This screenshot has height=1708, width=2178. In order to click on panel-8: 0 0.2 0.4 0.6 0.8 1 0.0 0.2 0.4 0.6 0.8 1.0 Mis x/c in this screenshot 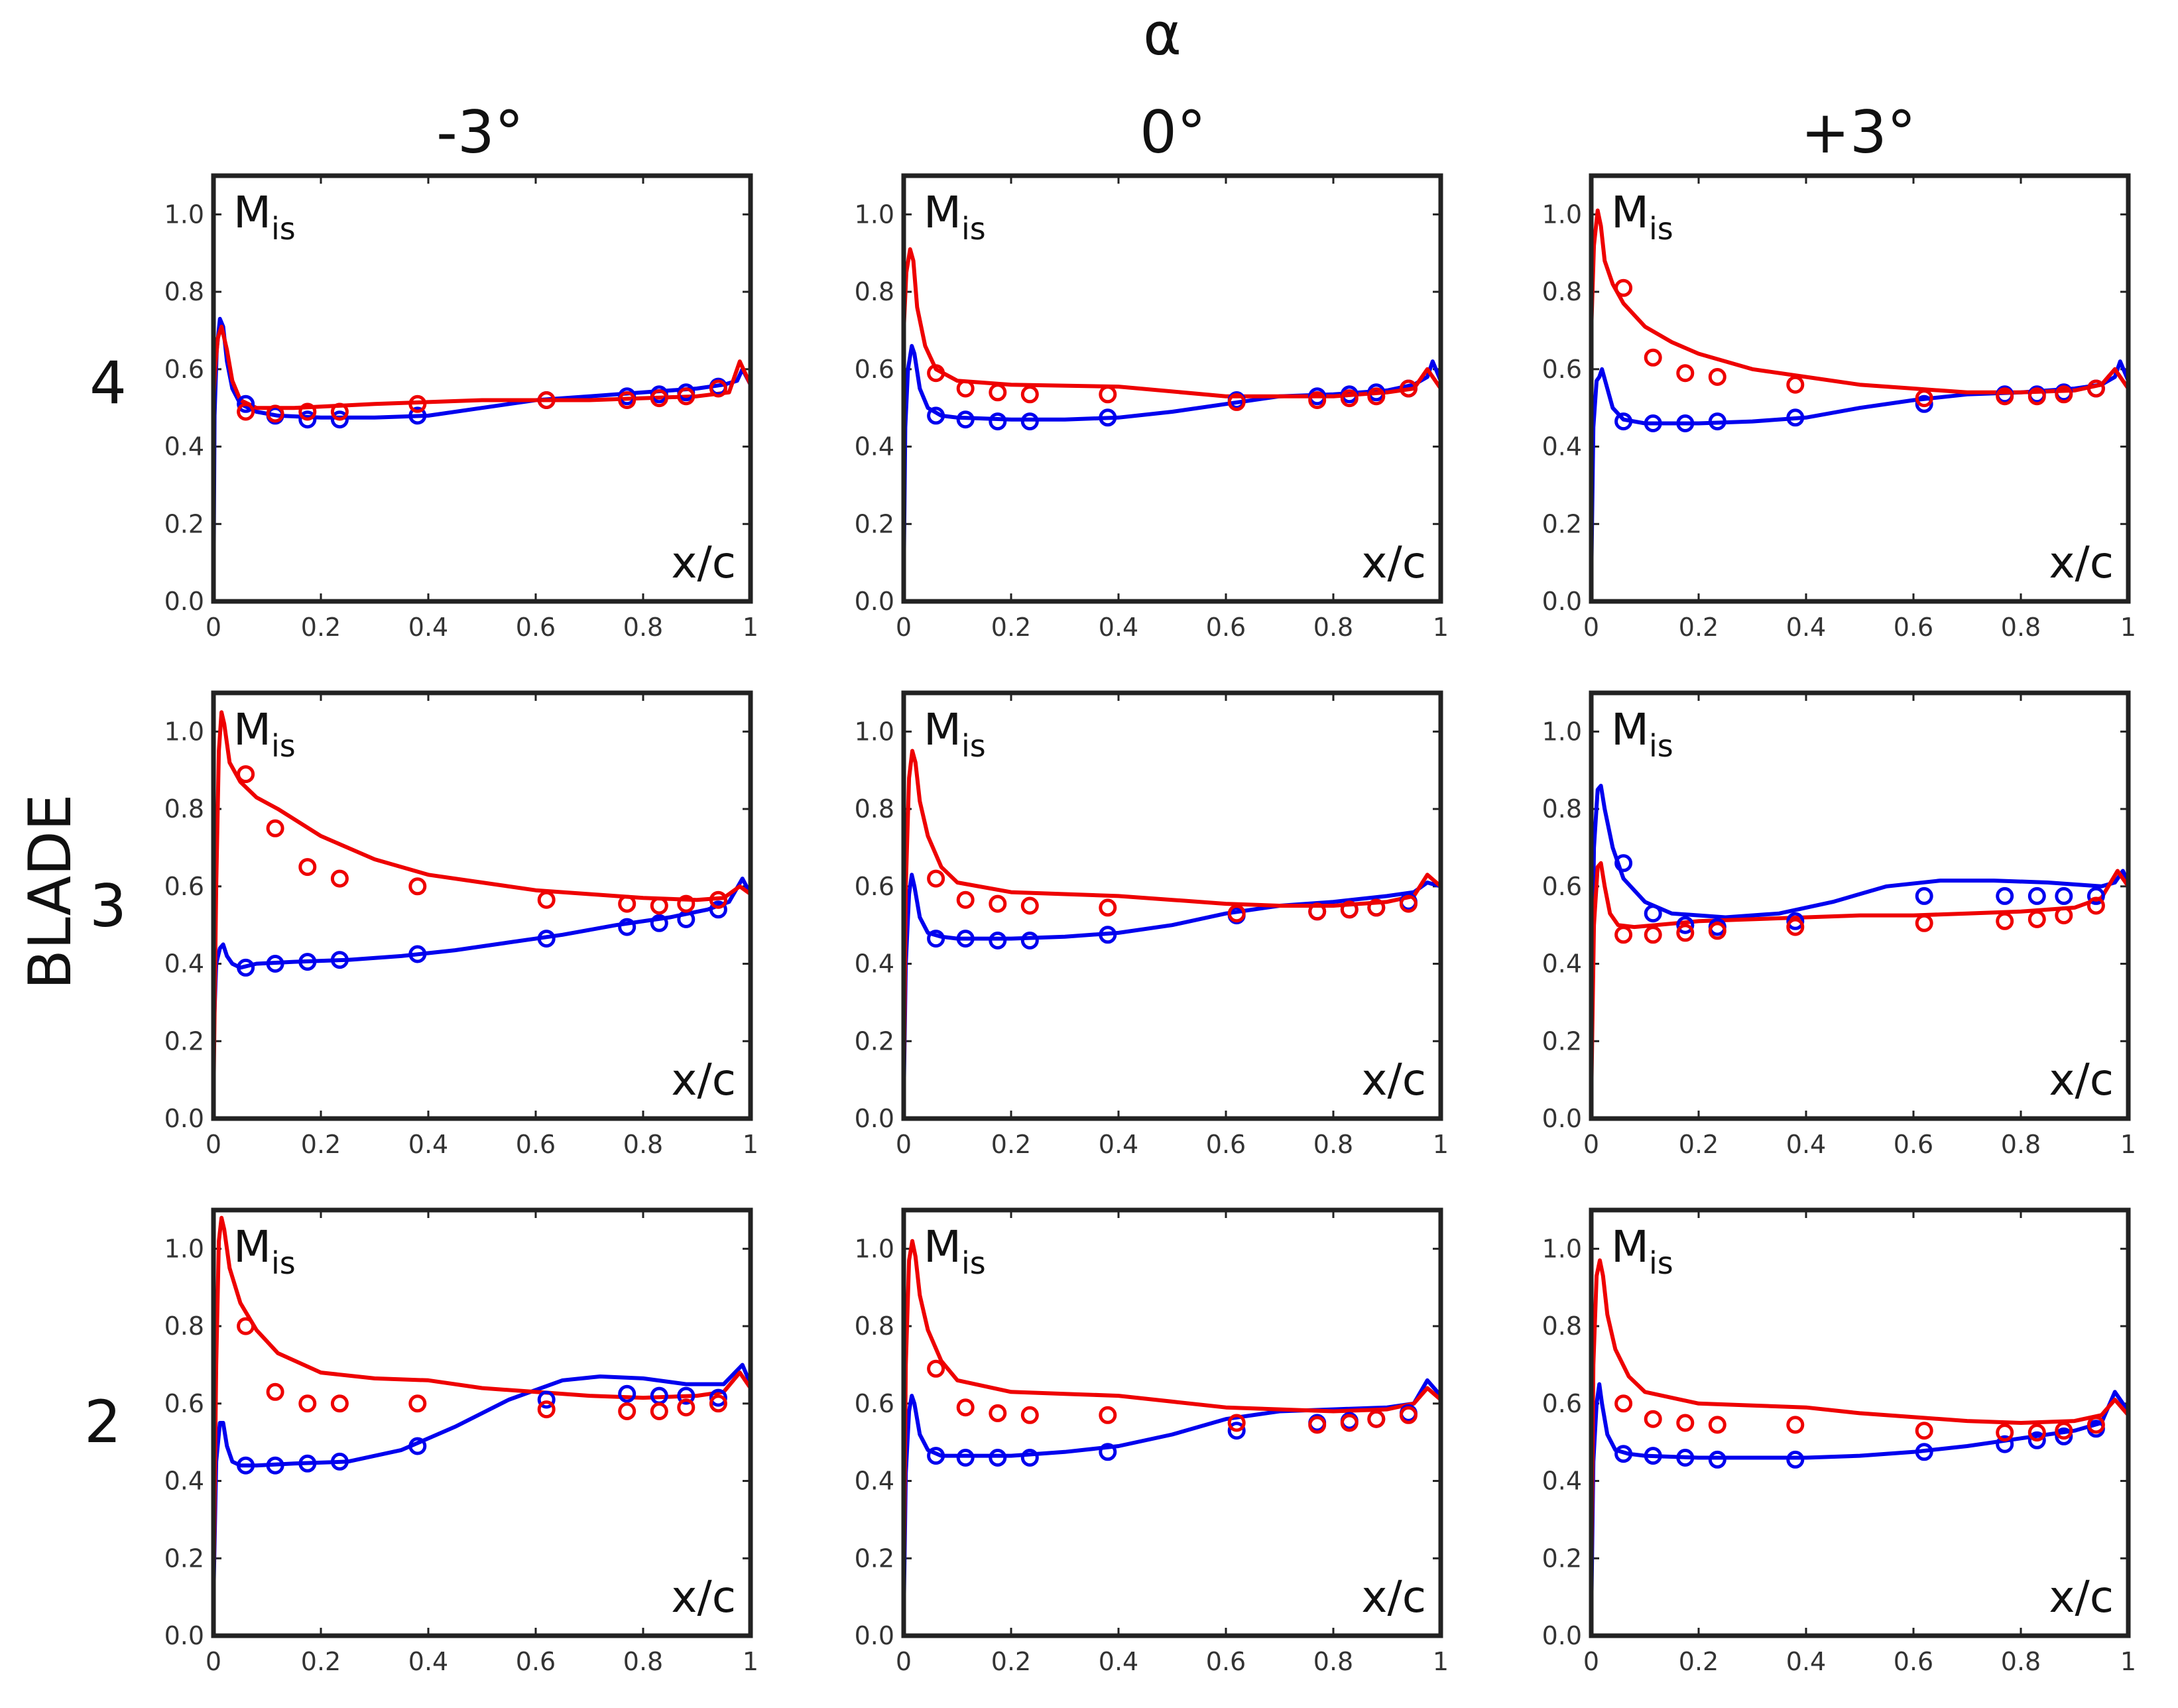, I will do `click(1839, 1441)`.